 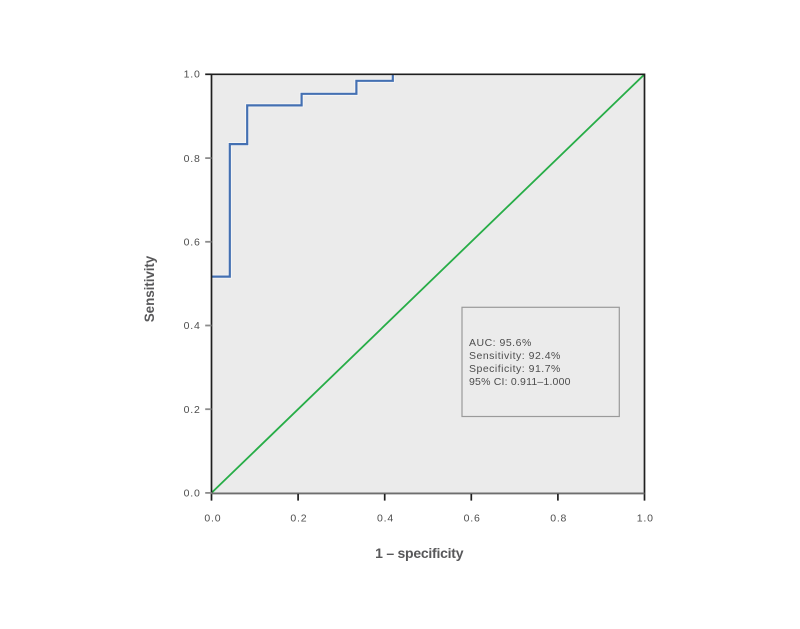 I want to click on svg-text: AUC: 95.6%, so click(x=500, y=343).